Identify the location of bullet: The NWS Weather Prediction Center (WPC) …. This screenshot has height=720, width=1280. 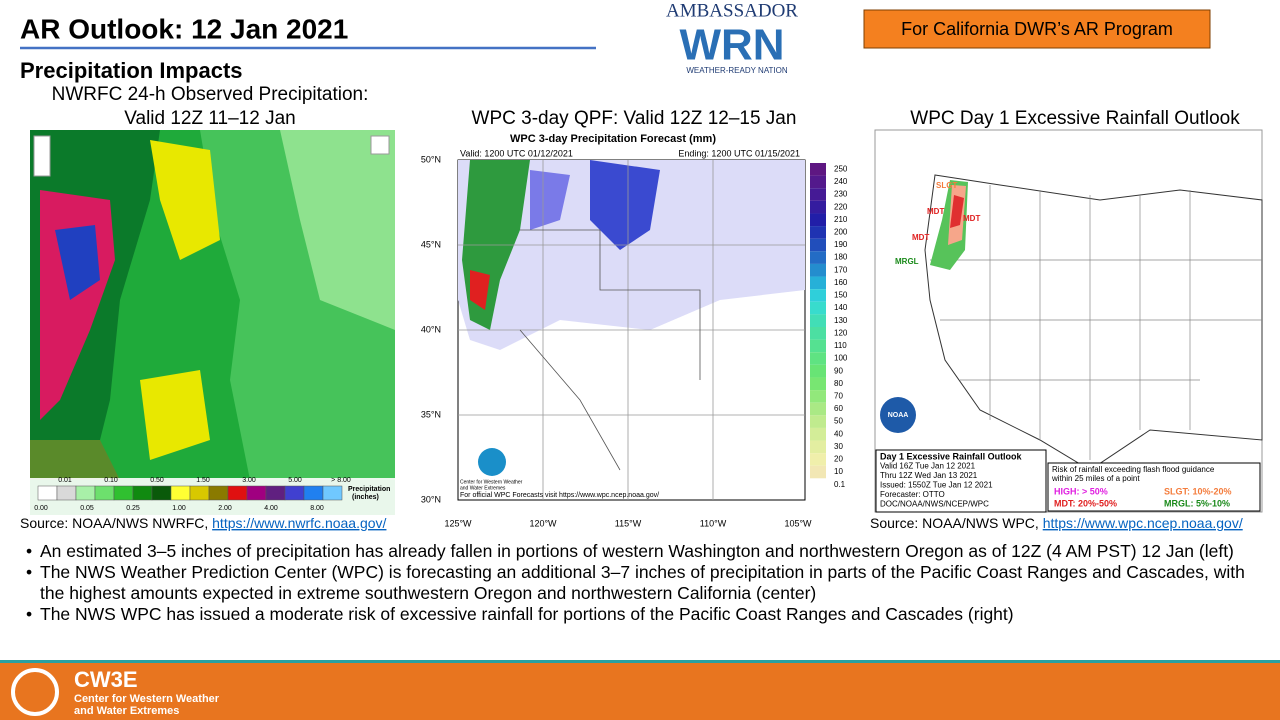
(638, 583).